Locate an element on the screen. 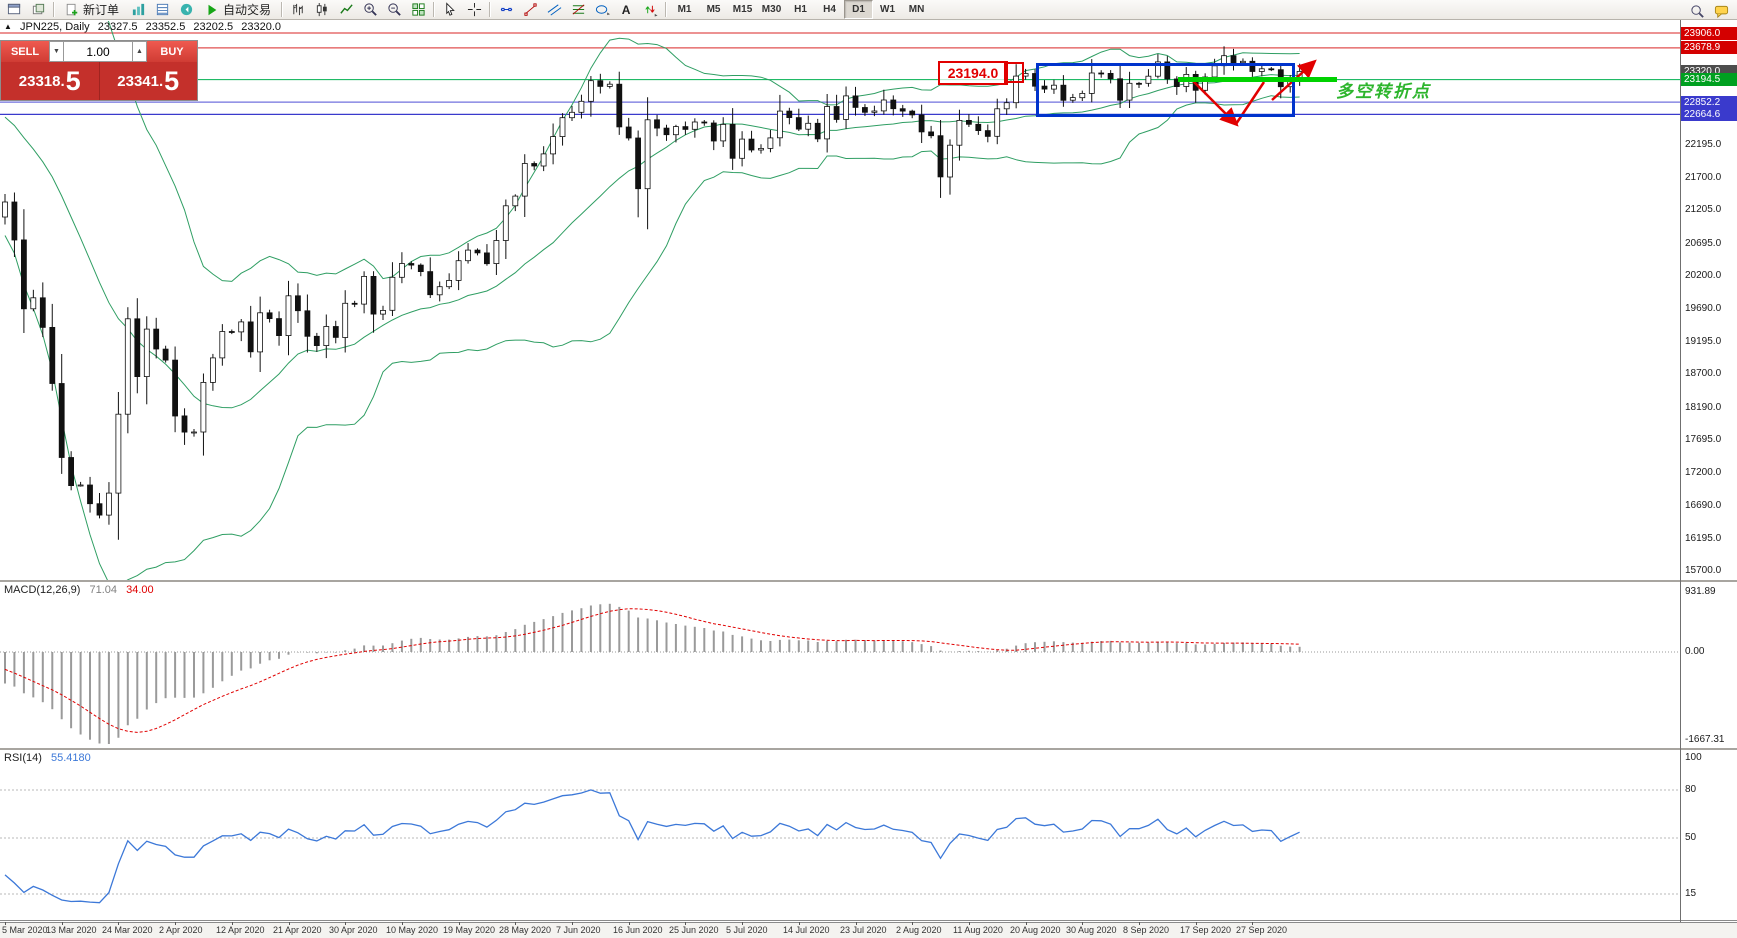  sound-icon is located at coordinates (186, 10).